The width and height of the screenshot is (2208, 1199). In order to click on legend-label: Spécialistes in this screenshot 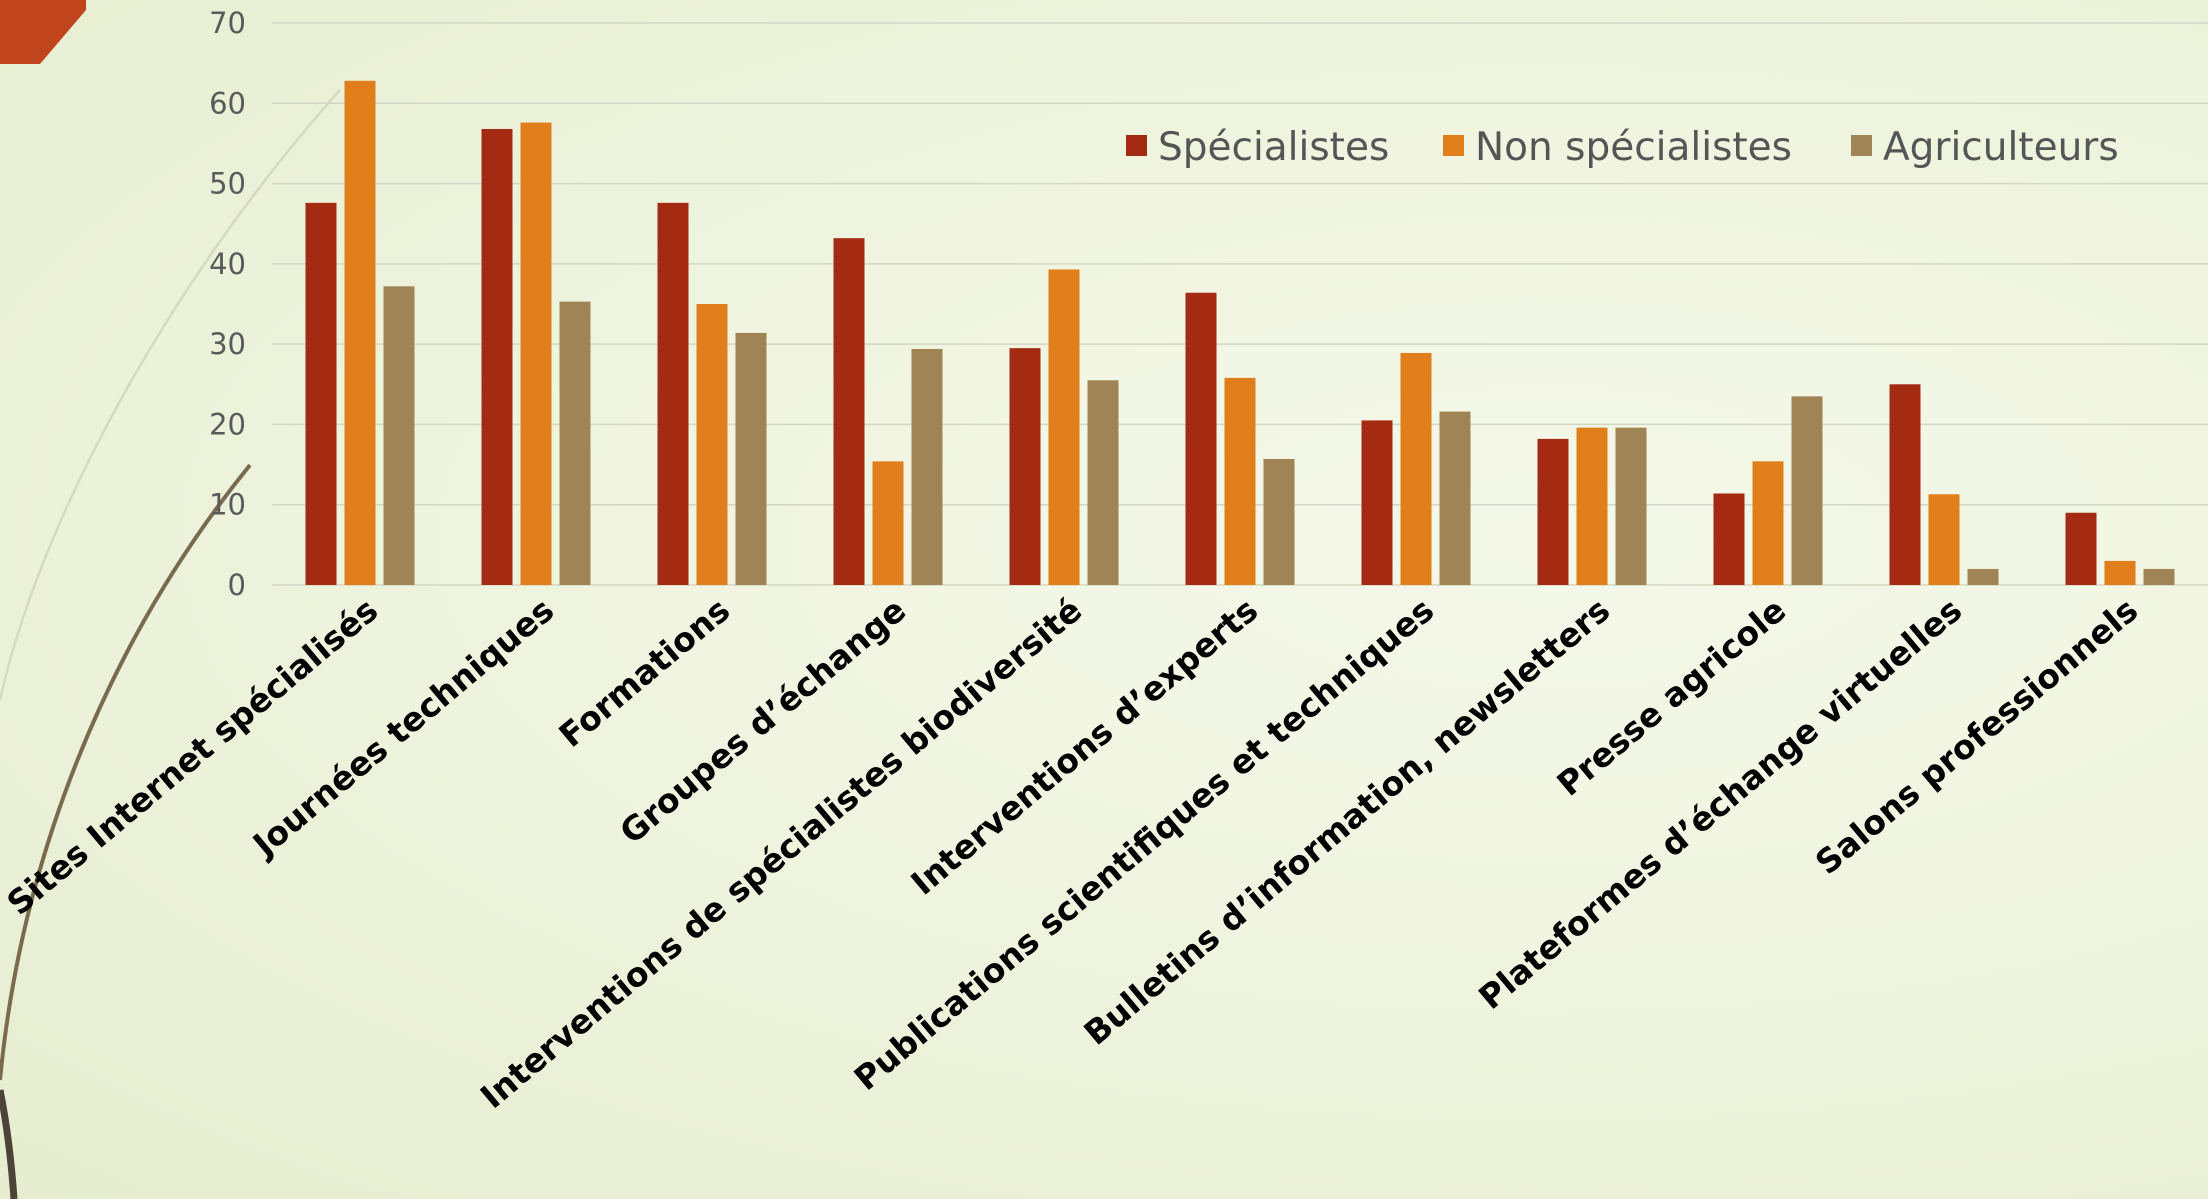, I will do `click(1273, 147)`.